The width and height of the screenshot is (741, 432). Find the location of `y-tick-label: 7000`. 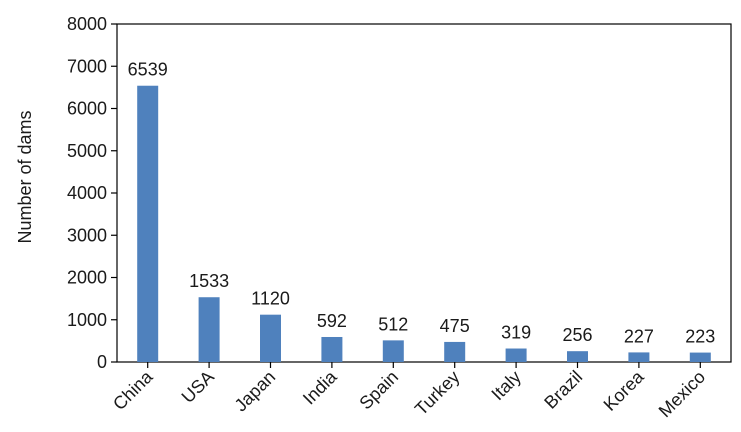

y-tick-label: 7000 is located at coordinates (87, 66).